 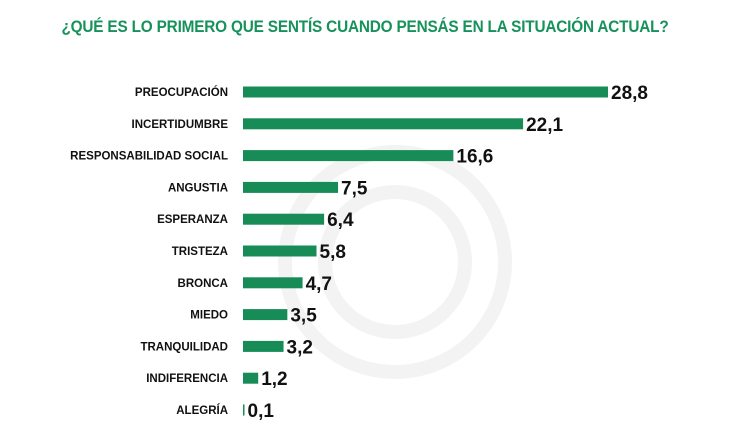 I want to click on category-label: TRANQUILIDAD, so click(x=184, y=347).